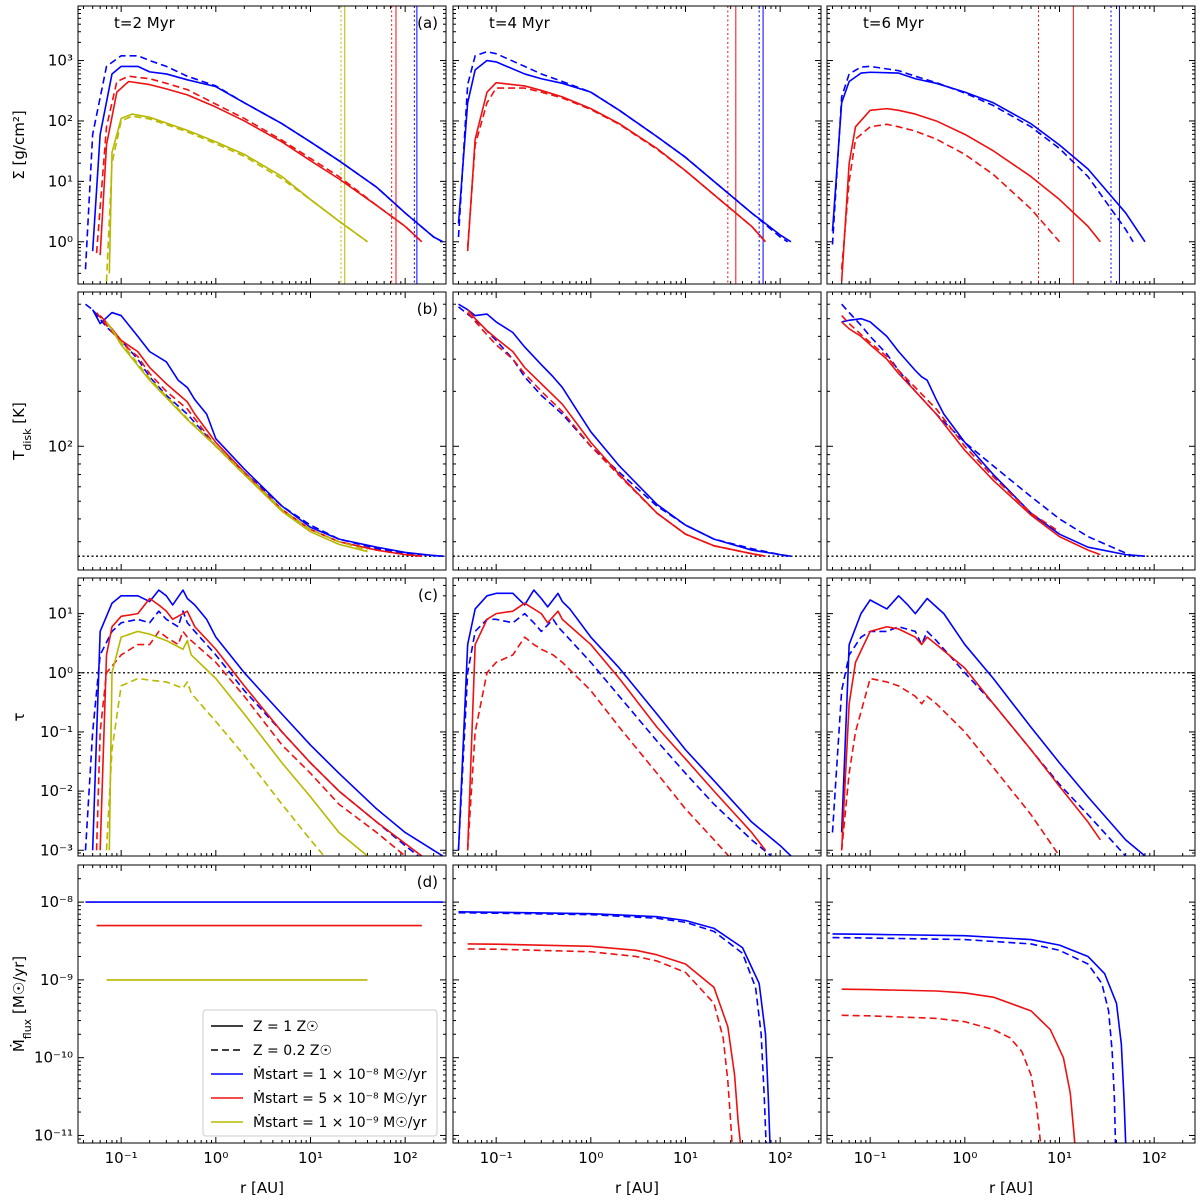 Image resolution: width=1200 pixels, height=1200 pixels. I want to click on time-label: t=2 Myr, so click(145, 23).